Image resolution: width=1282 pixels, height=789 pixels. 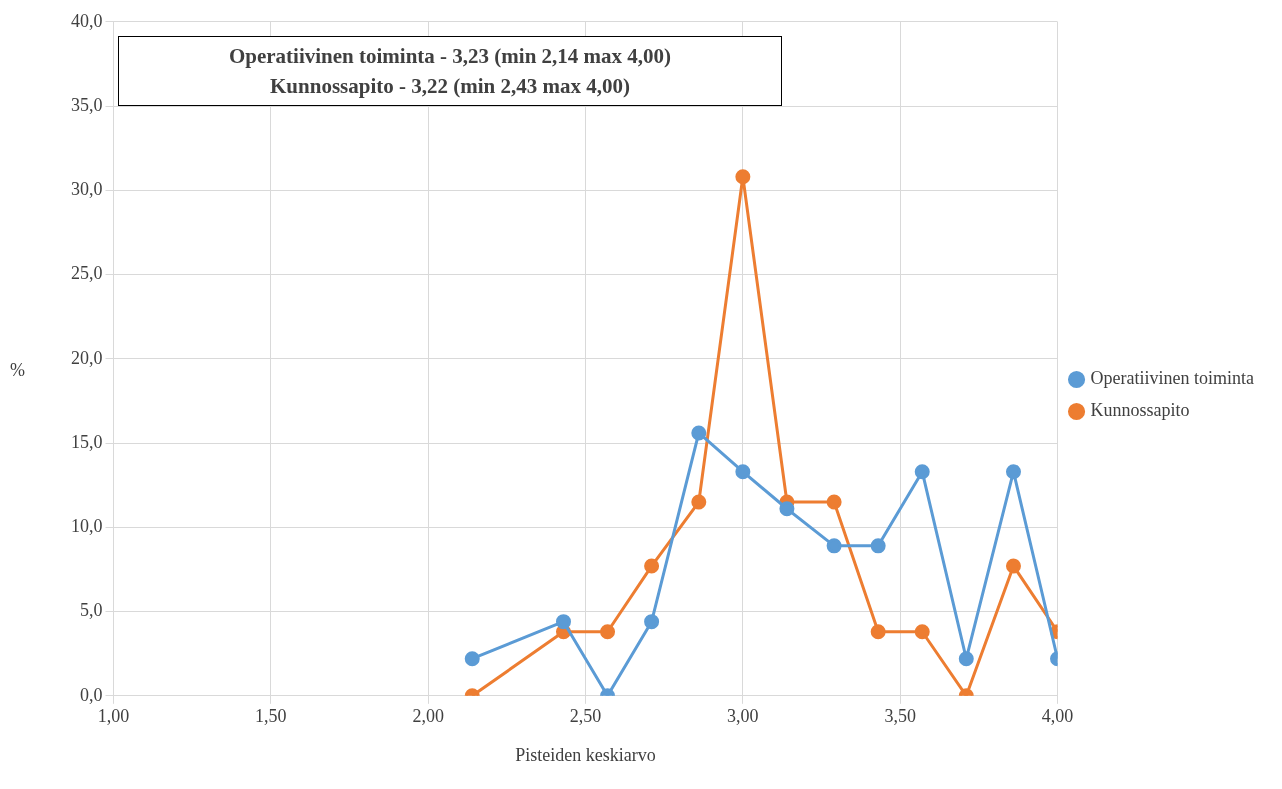 What do you see at coordinates (87, 441) in the screenshot?
I see `y-tick-label: 15,0` at bounding box center [87, 441].